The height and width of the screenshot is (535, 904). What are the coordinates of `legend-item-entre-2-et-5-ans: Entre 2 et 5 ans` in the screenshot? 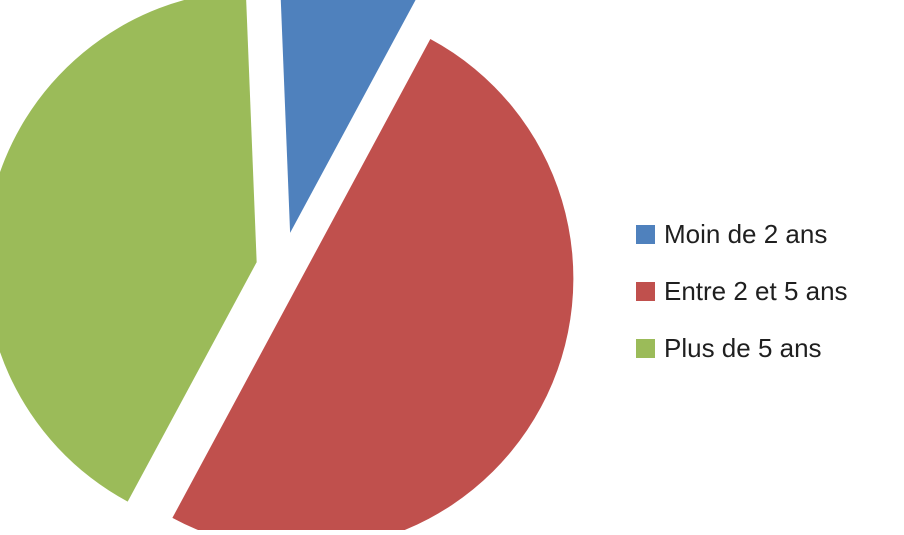 It's located at (742, 291).